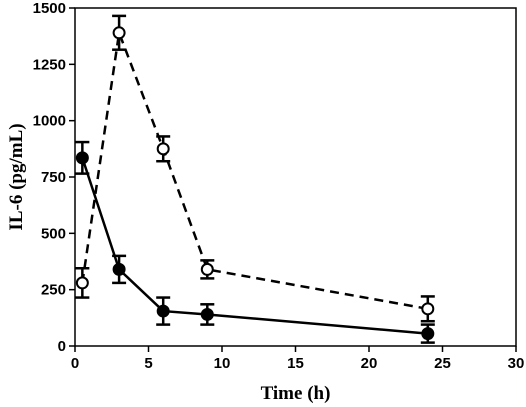  I want to click on x-tick-label: 0, so click(75, 363).